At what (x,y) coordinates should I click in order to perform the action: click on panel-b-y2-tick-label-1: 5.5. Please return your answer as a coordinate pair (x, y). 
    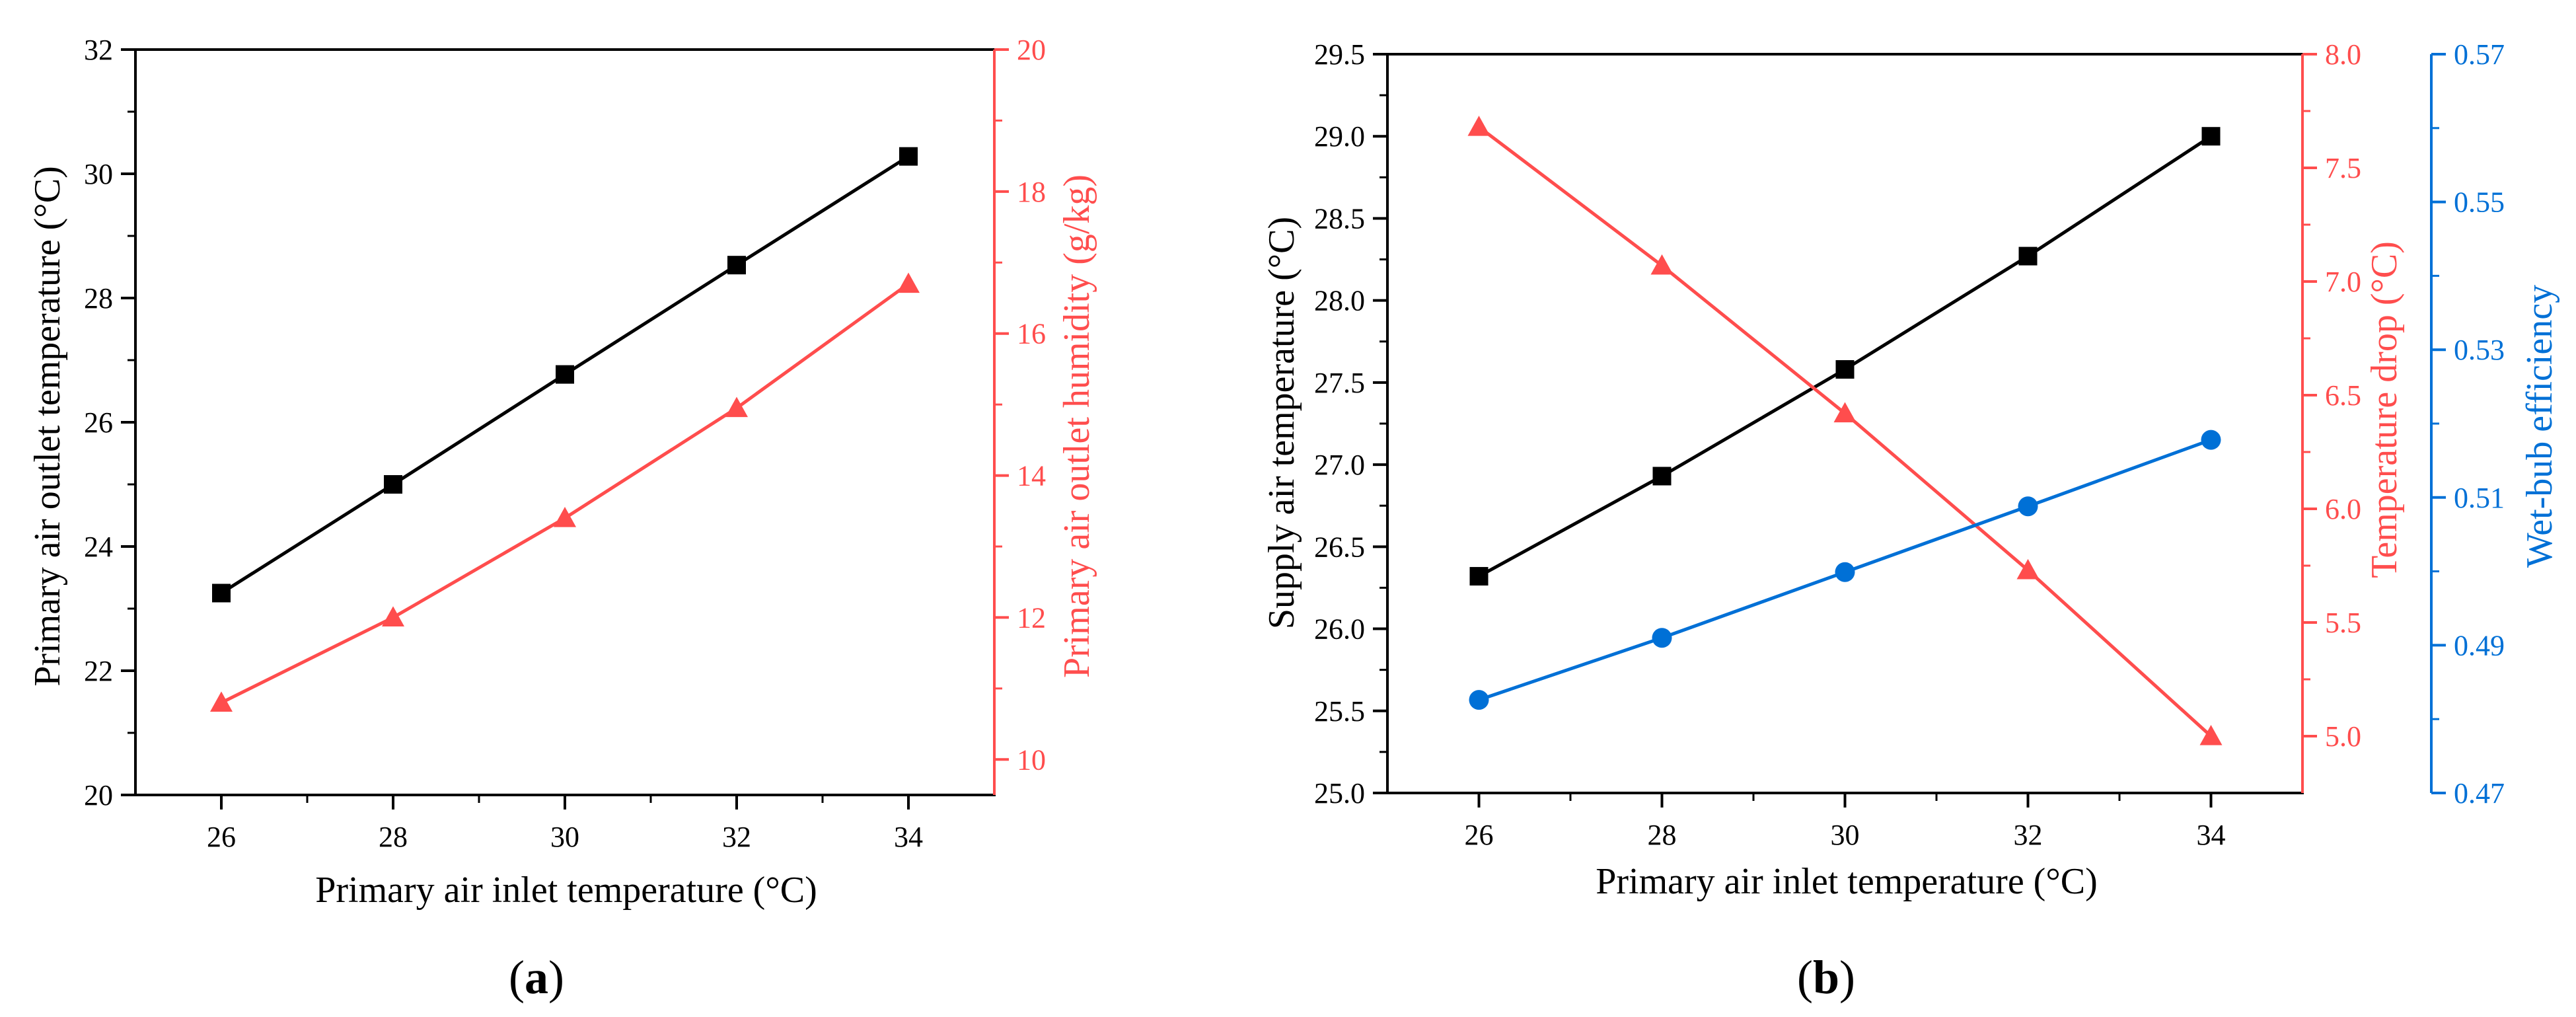
    Looking at the image, I should click on (2343, 623).